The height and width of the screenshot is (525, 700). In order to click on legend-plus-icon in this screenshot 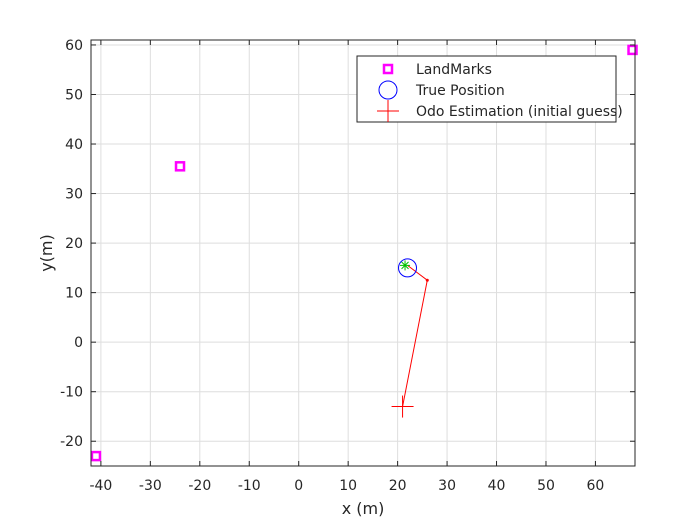, I will do `click(388, 111)`.